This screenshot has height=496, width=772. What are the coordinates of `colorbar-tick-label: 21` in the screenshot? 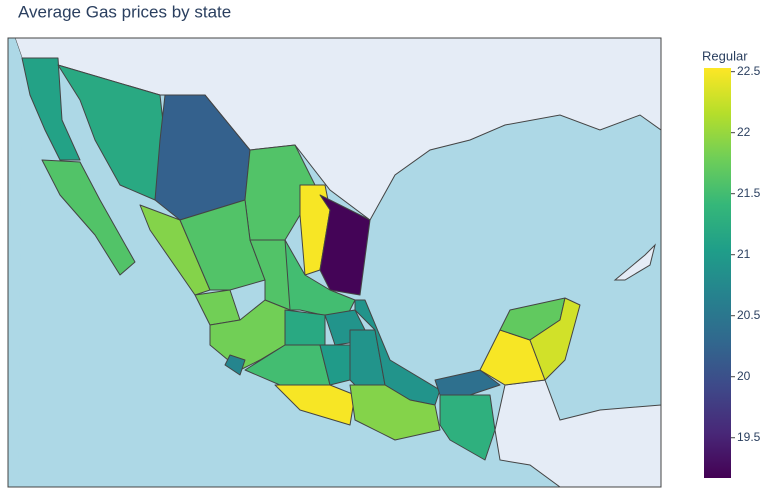 It's located at (744, 254).